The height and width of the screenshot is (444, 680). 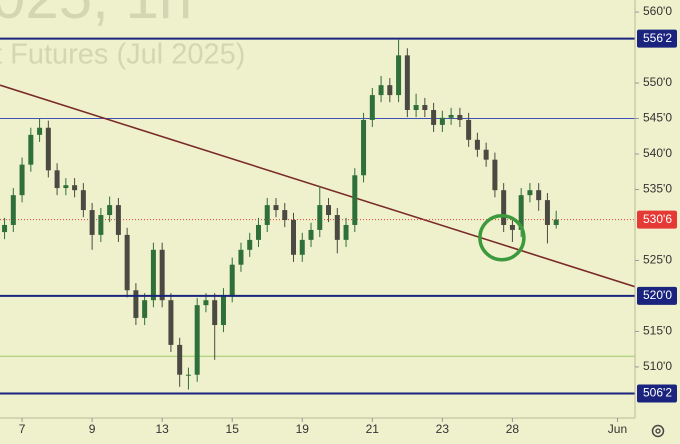 I want to click on x-tick-label: 15, so click(x=233, y=429).